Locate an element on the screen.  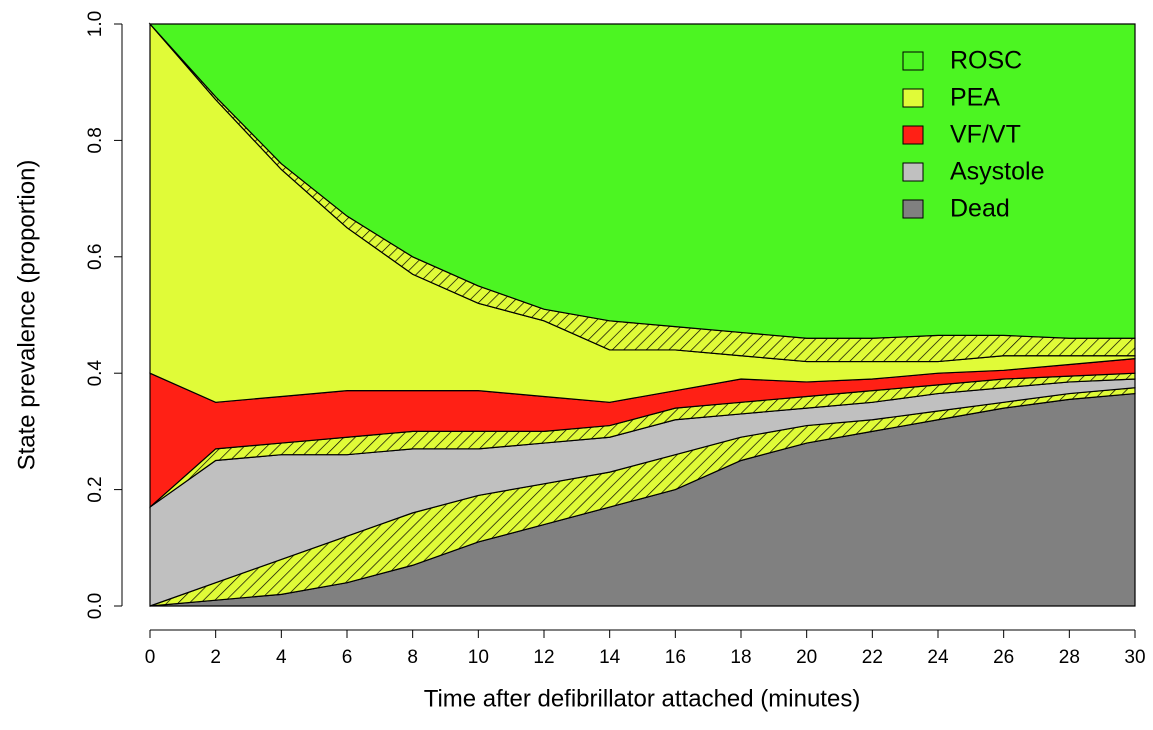
x-tick-label: 0 is located at coordinates (150, 657).